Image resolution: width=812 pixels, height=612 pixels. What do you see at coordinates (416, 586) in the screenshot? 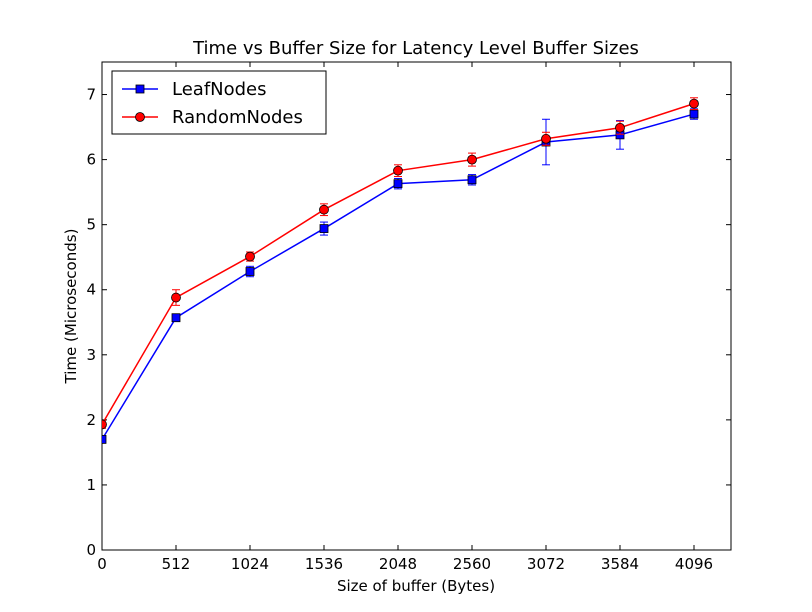
I see `x-axis-title: Size of buffer (Bytes)` at bounding box center [416, 586].